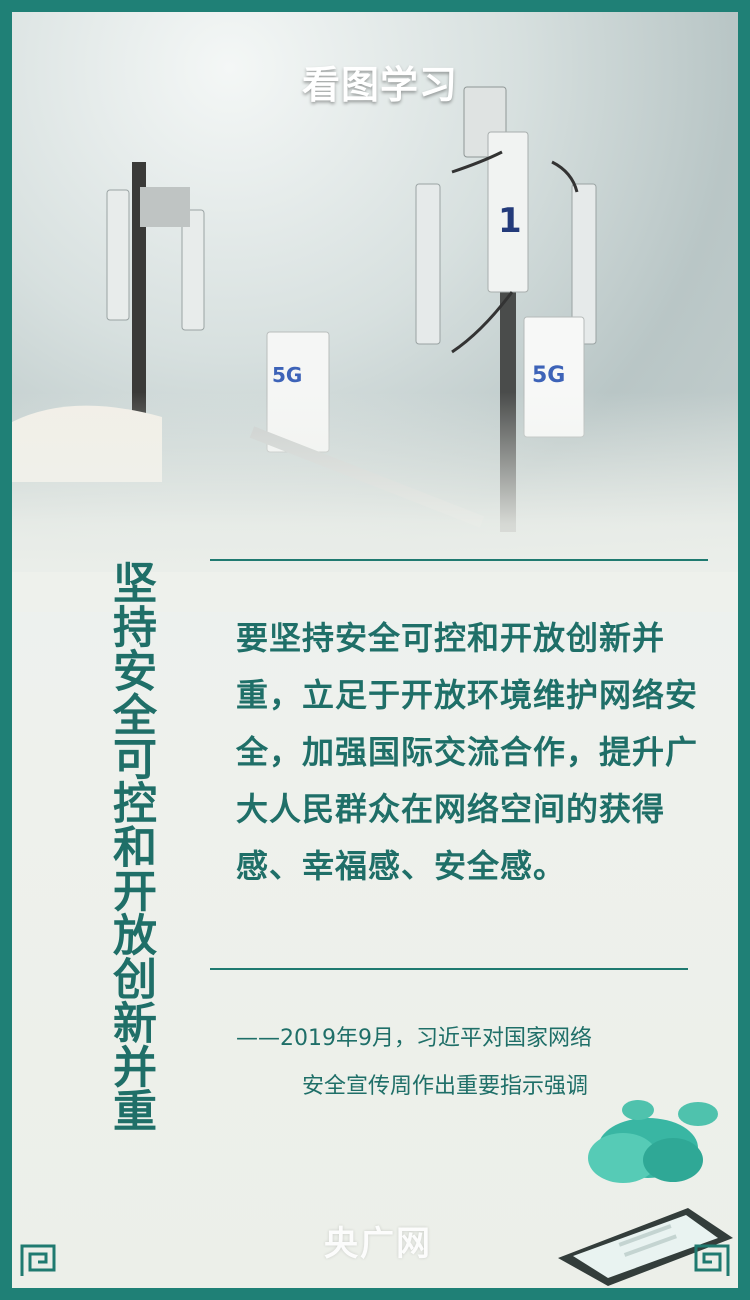  What do you see at coordinates (449, 969) in the screenshot?
I see `bottom-divider` at bounding box center [449, 969].